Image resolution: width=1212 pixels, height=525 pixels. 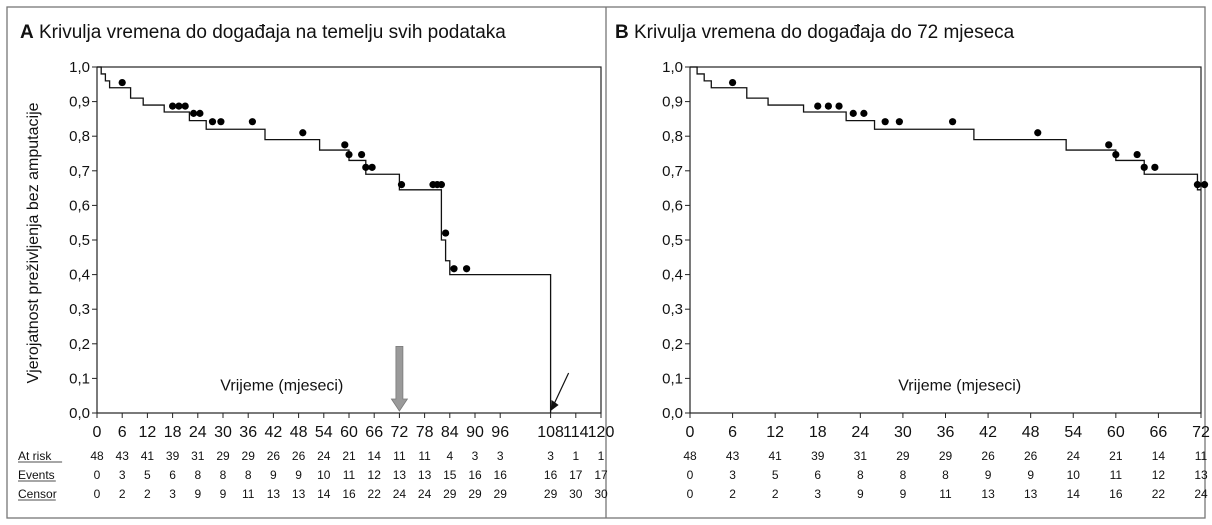 What do you see at coordinates (324, 456) in the screenshot?
I see `panel-a-risk-at-risk-value: 24` at bounding box center [324, 456].